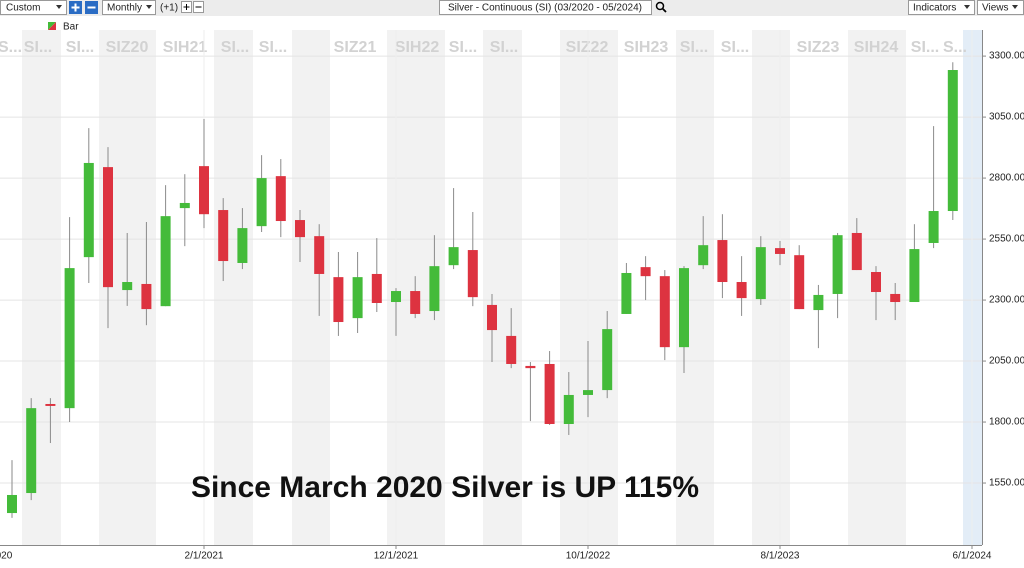 Image resolution: width=1024 pixels, height=568 pixels. What do you see at coordinates (995, 8) in the screenshot?
I see `views-text: Views` at bounding box center [995, 8].